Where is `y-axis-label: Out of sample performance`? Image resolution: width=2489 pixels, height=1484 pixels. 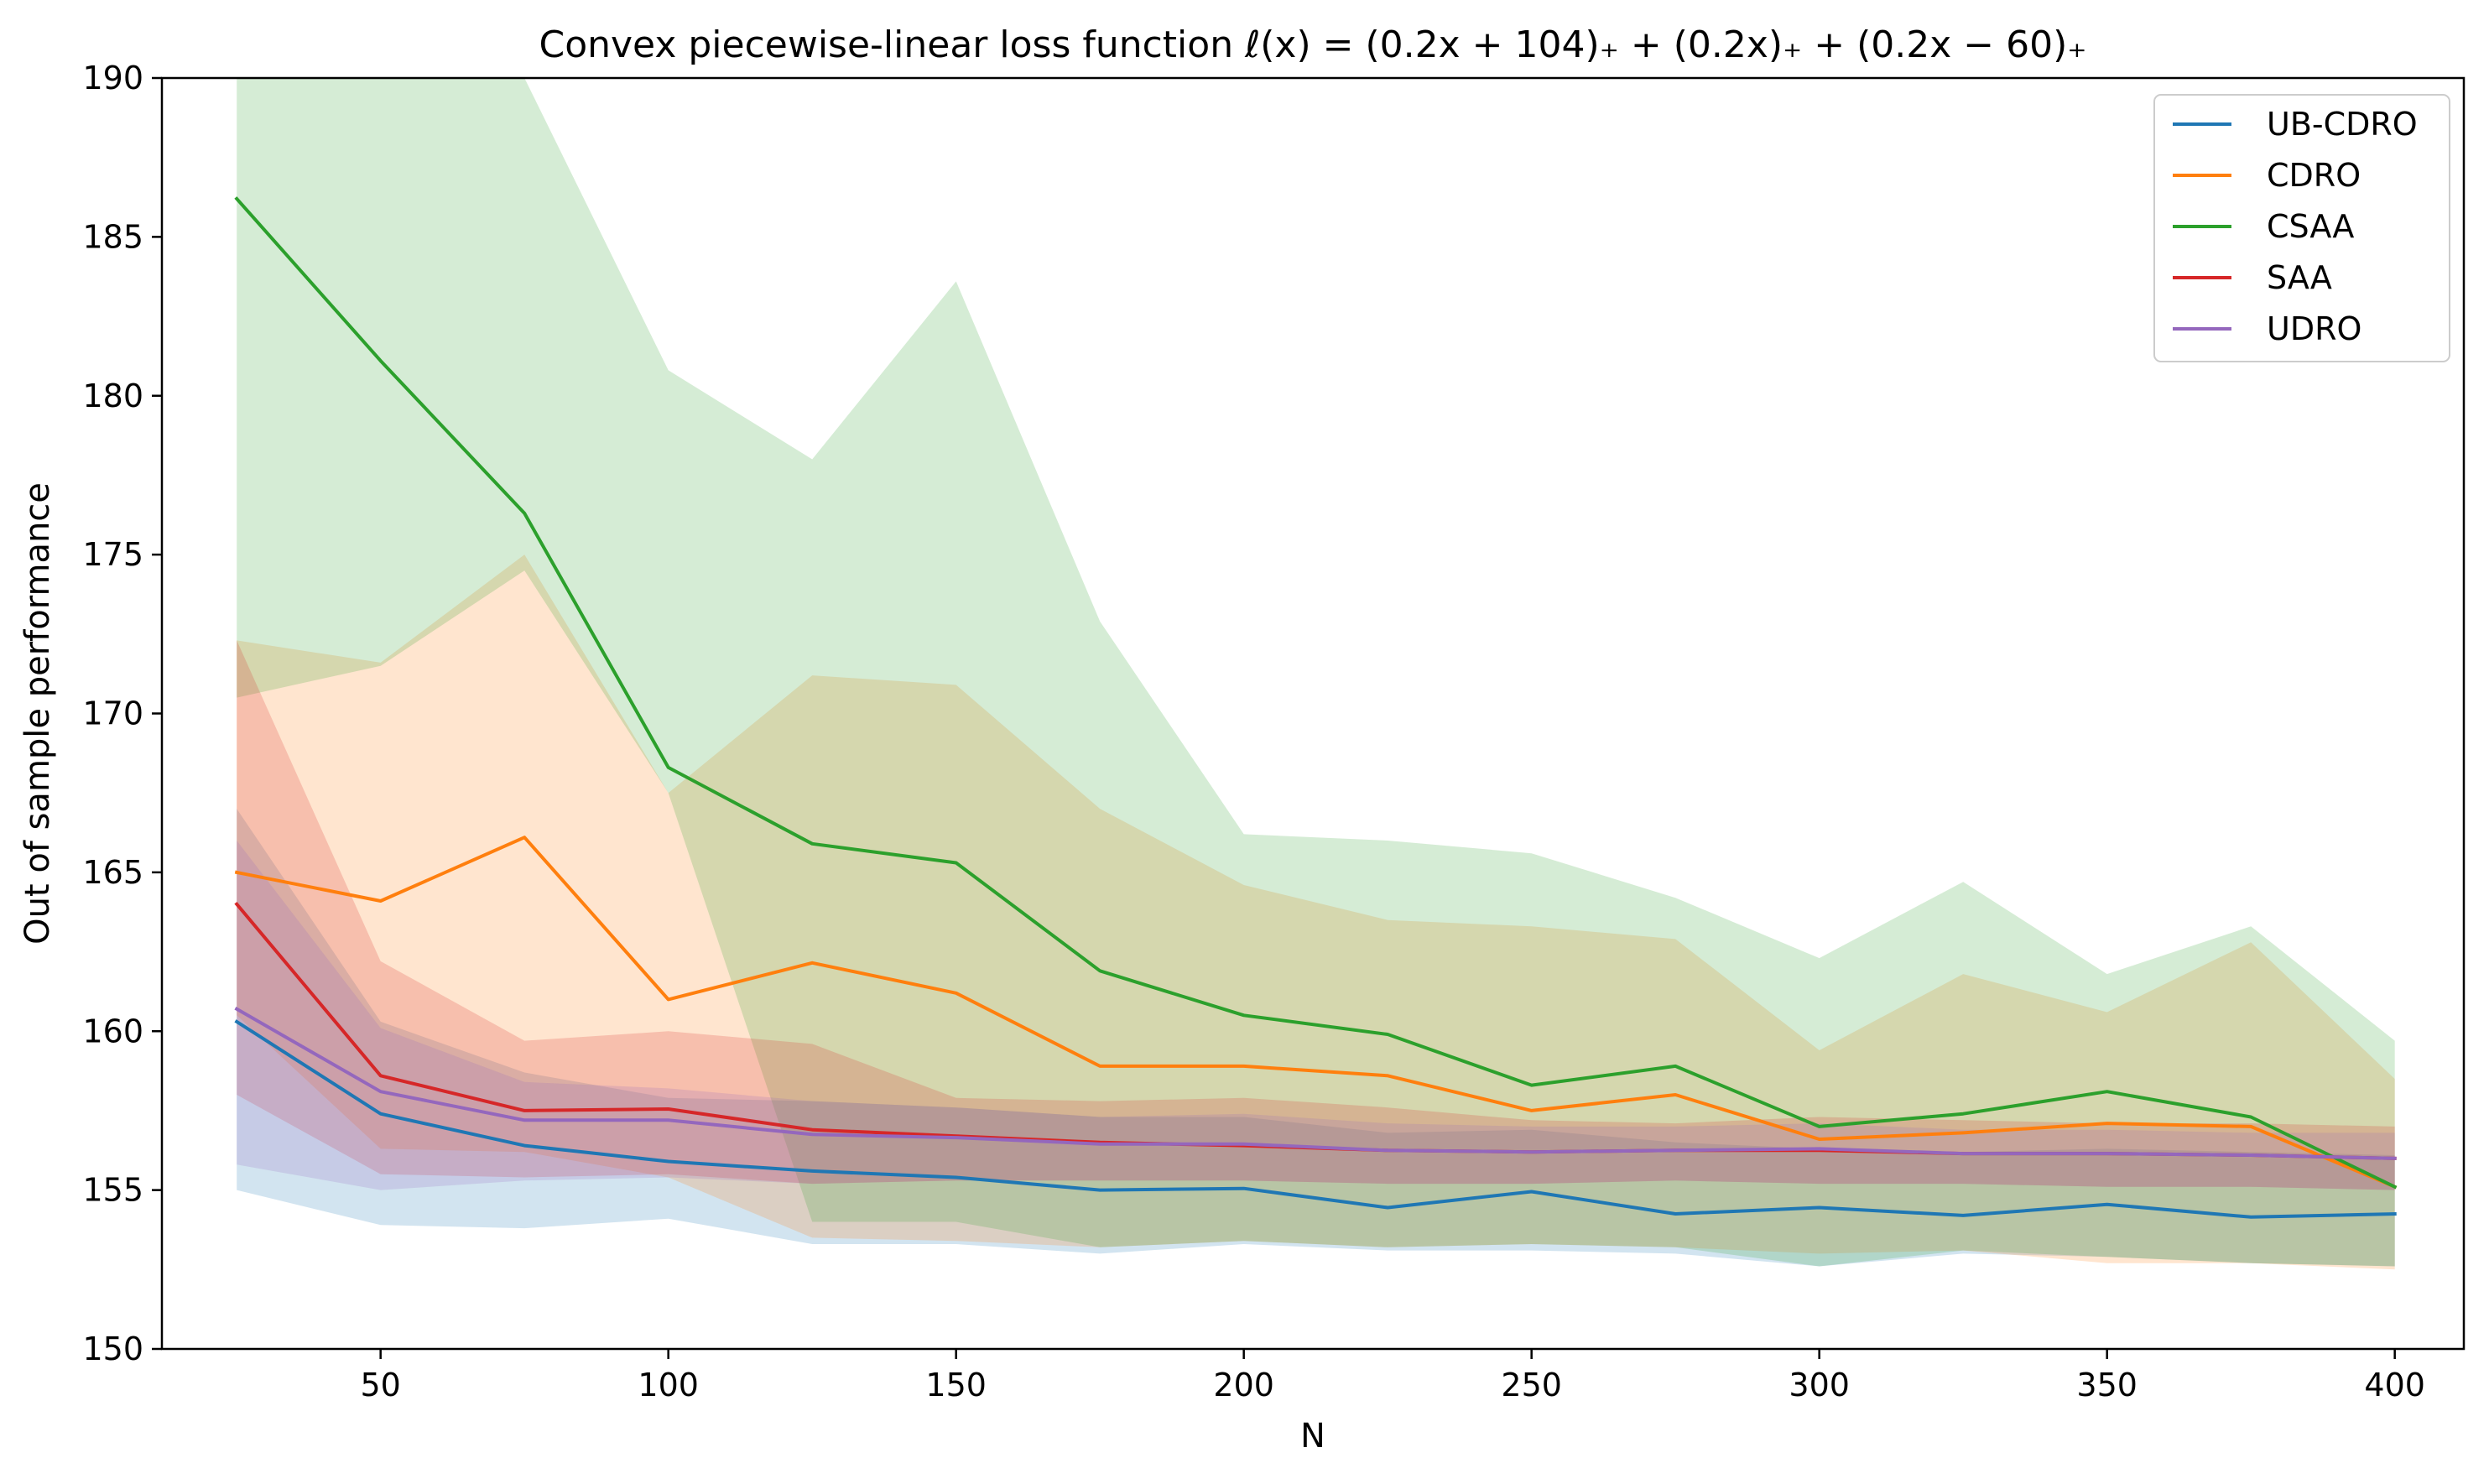
y-axis-label: Out of sample performance is located at coordinates (37, 713).